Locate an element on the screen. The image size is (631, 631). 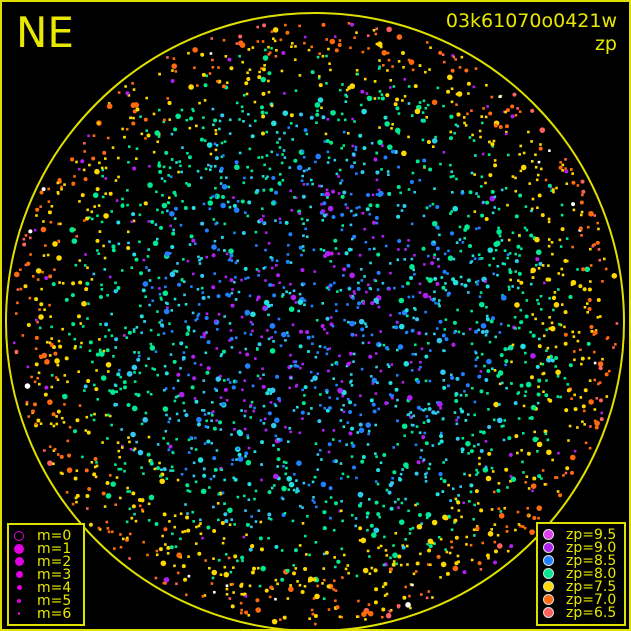
legend-marker is located at coordinates (548, 599).